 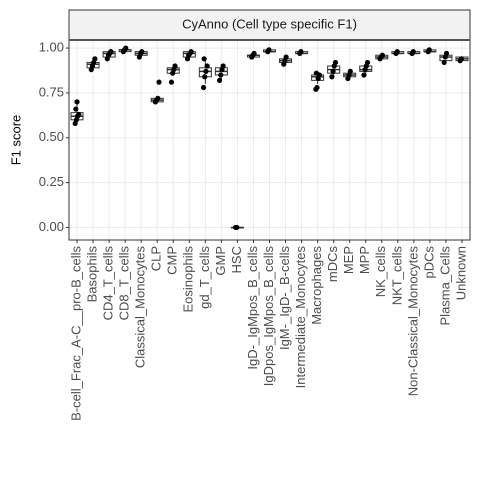 I want to click on x-tick-label: Plasma_Cells, so click(x=444, y=286).